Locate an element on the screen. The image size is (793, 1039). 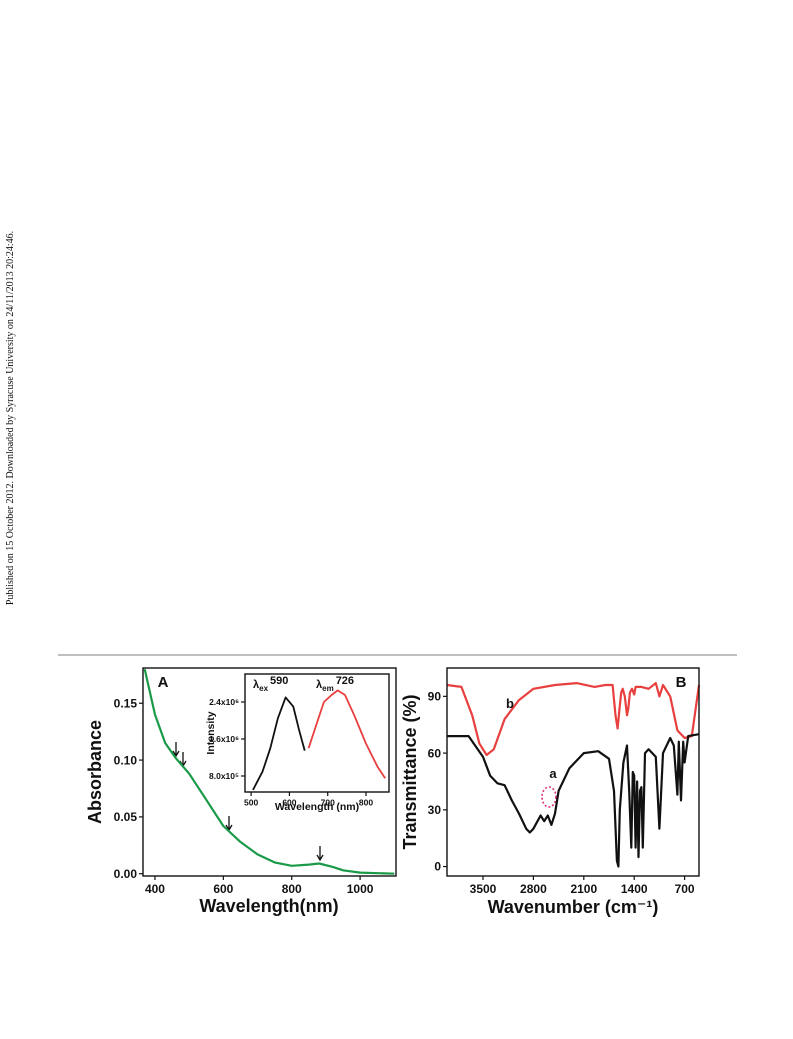
y-tick-label: 8.0x10⁵ is located at coordinates (224, 776).